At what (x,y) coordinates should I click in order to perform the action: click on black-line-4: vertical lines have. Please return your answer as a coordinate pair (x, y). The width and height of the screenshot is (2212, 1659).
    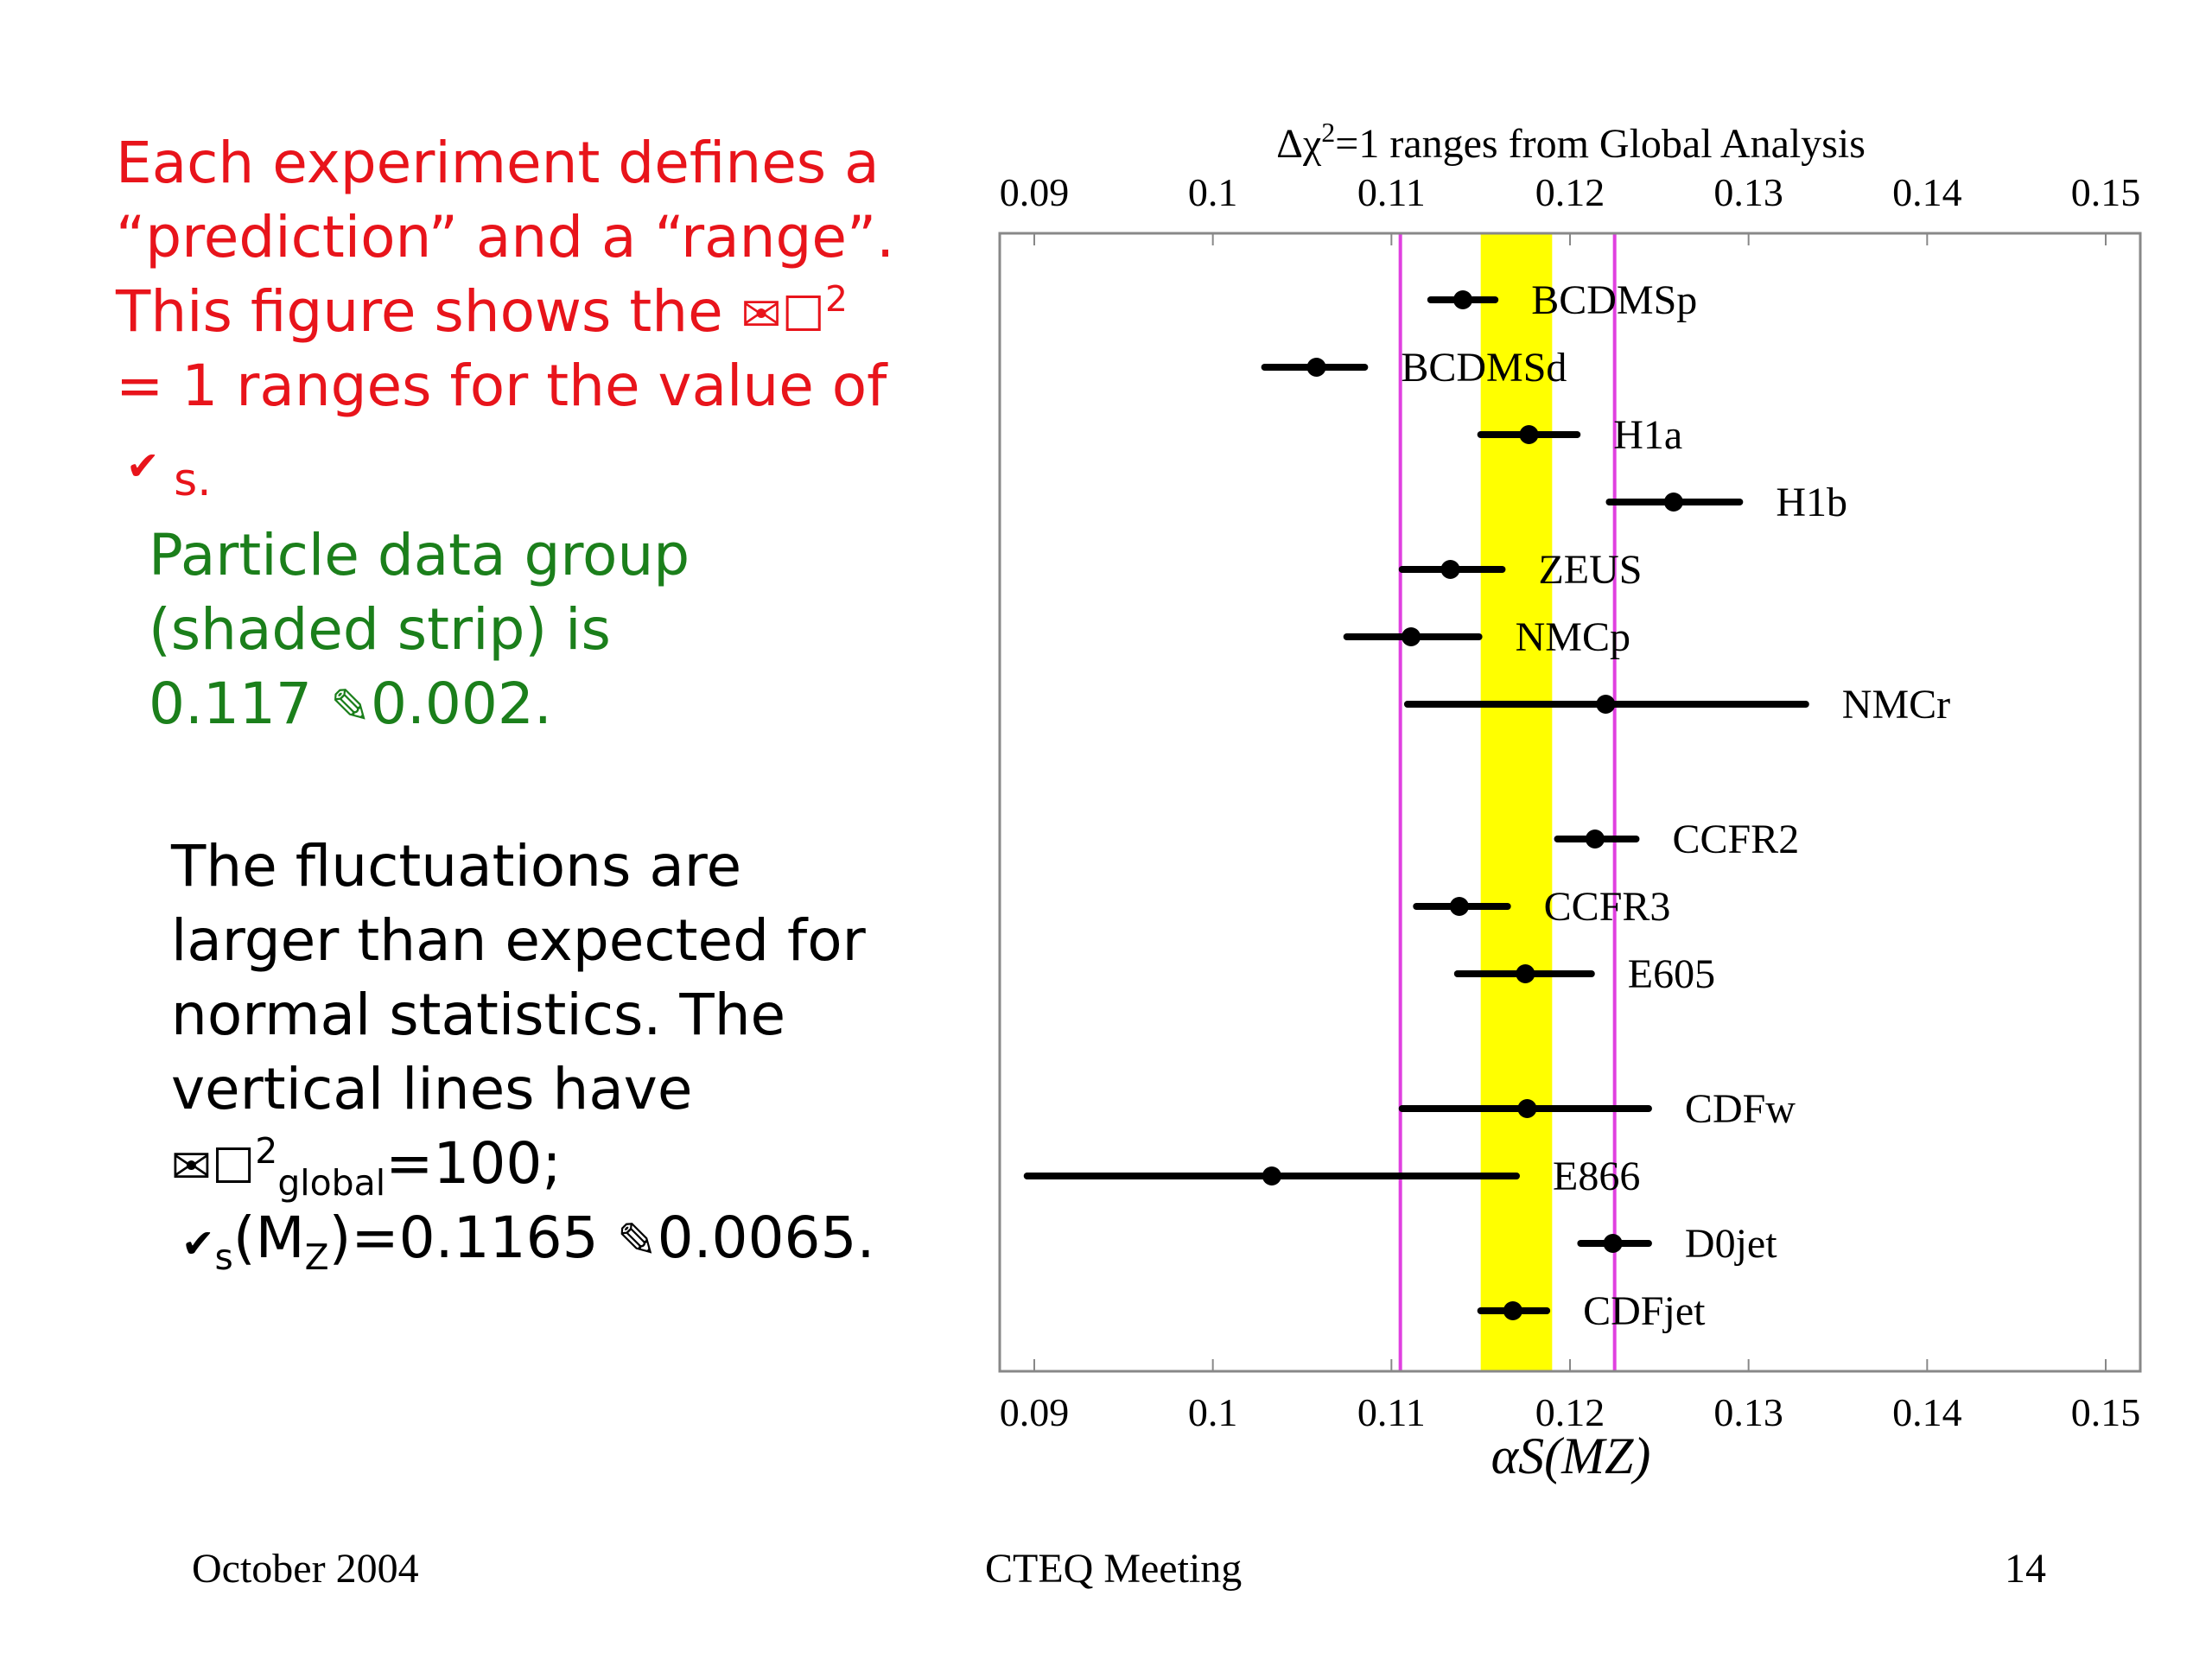
    Looking at the image, I should click on (432, 1089).